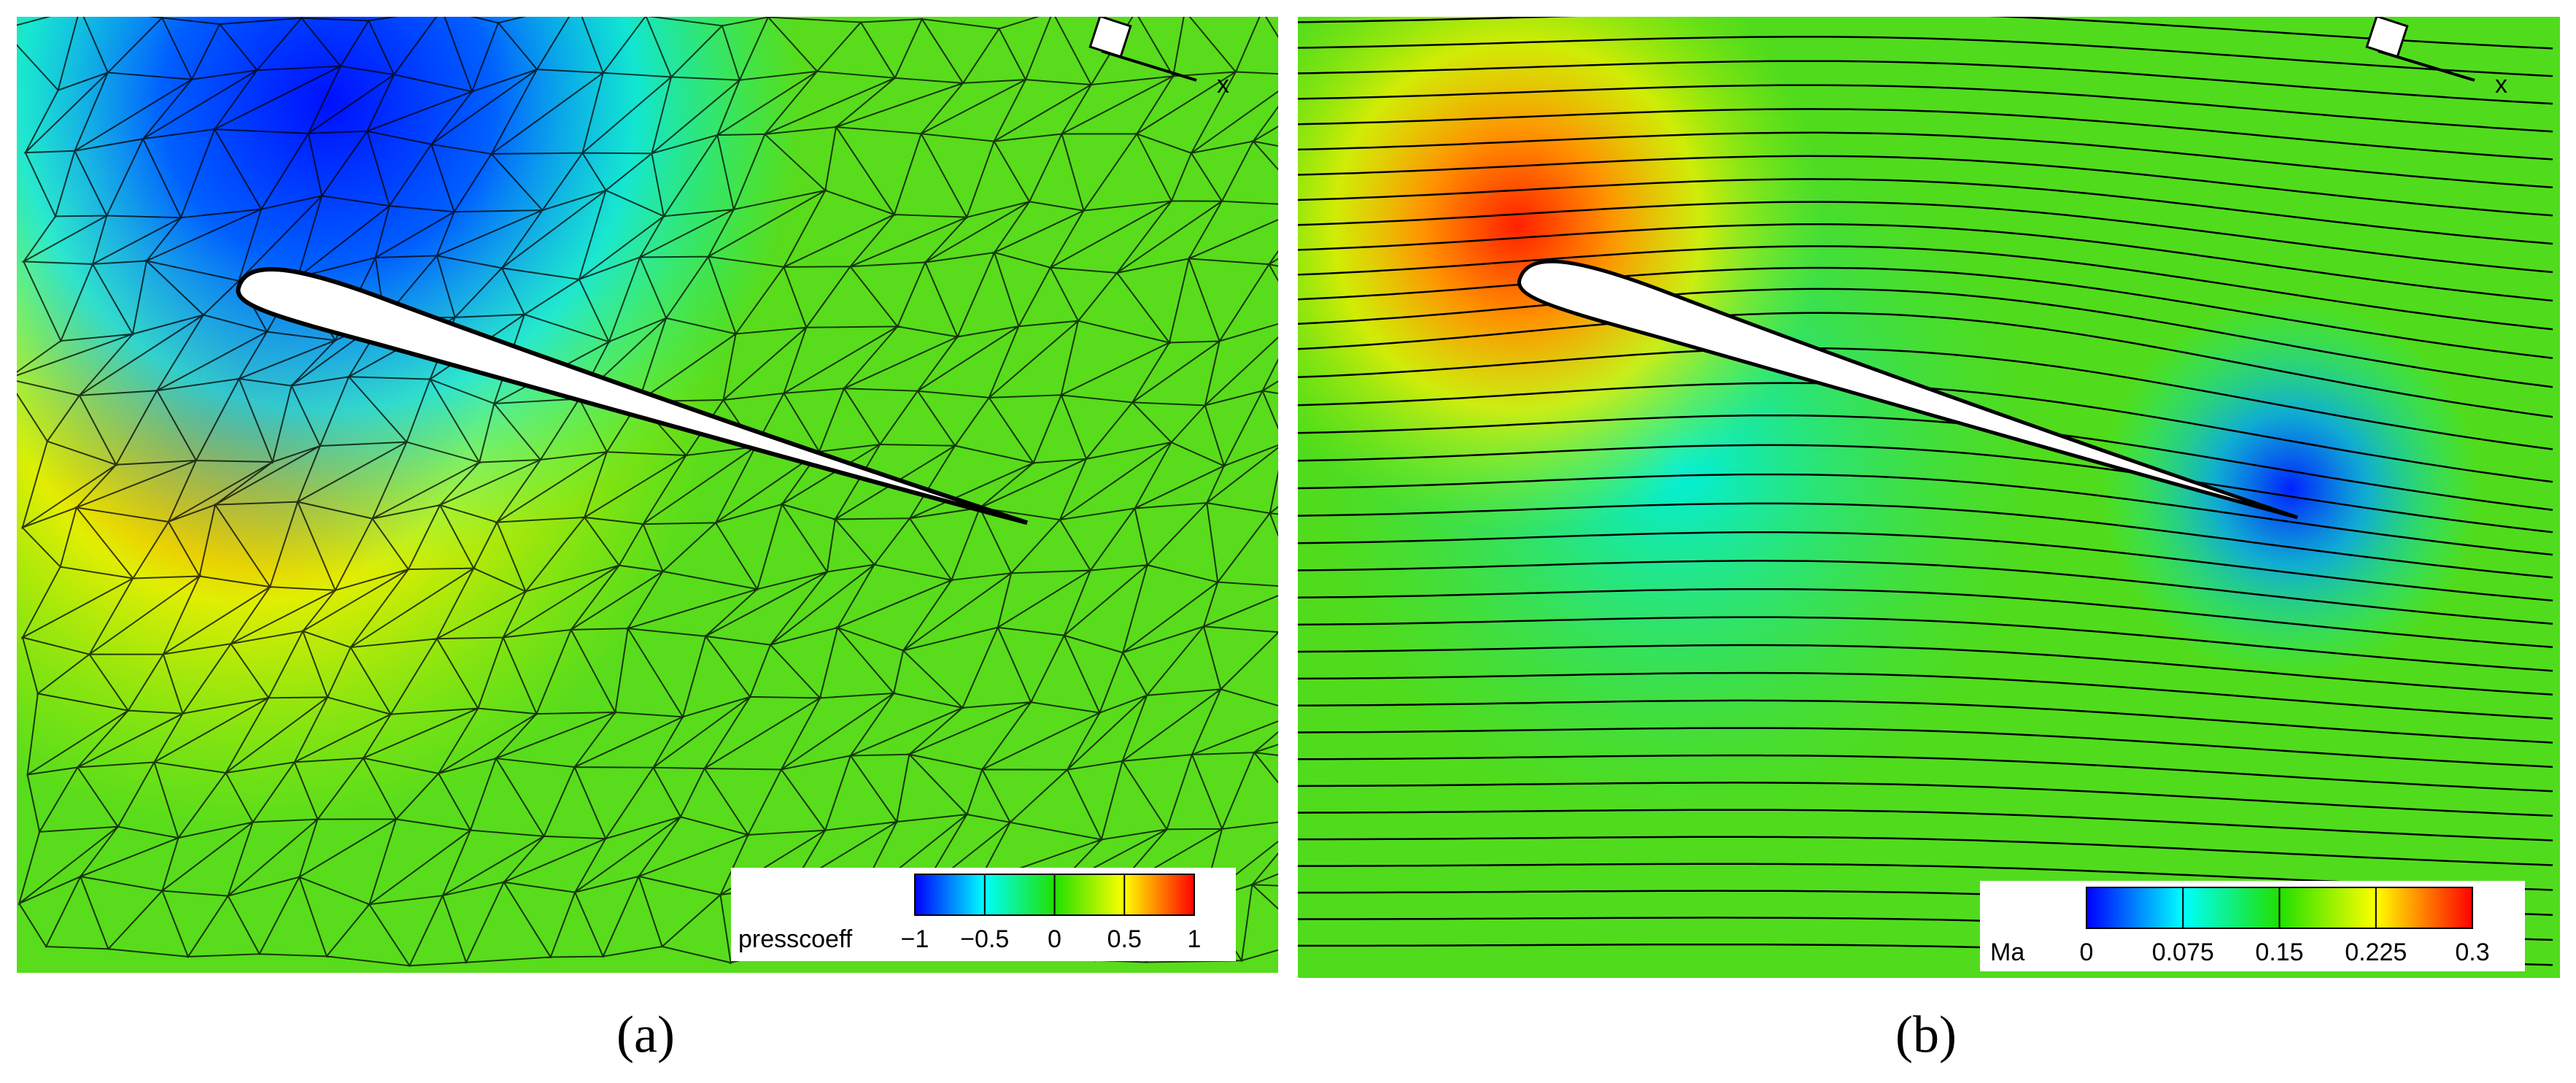 This screenshot has height=1083, width=2576. Describe the element at coordinates (645, 1035) in the screenshot. I see `caption: (a)` at that location.